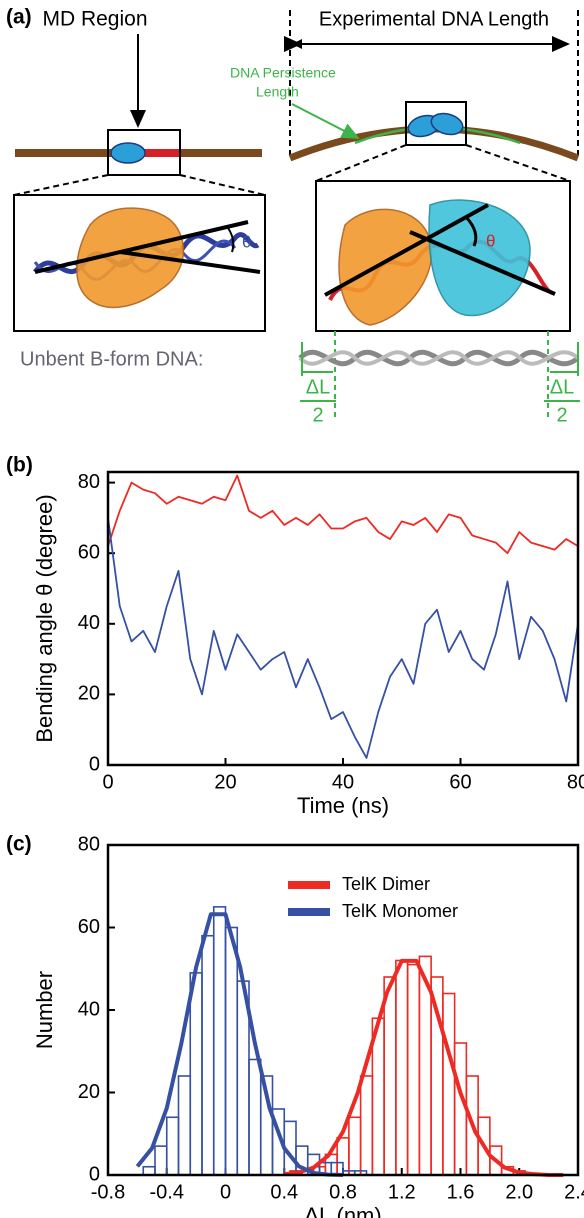  Describe the element at coordinates (342, 1210) in the screenshot. I see `x-axis-label: ΔL (nm)` at that location.